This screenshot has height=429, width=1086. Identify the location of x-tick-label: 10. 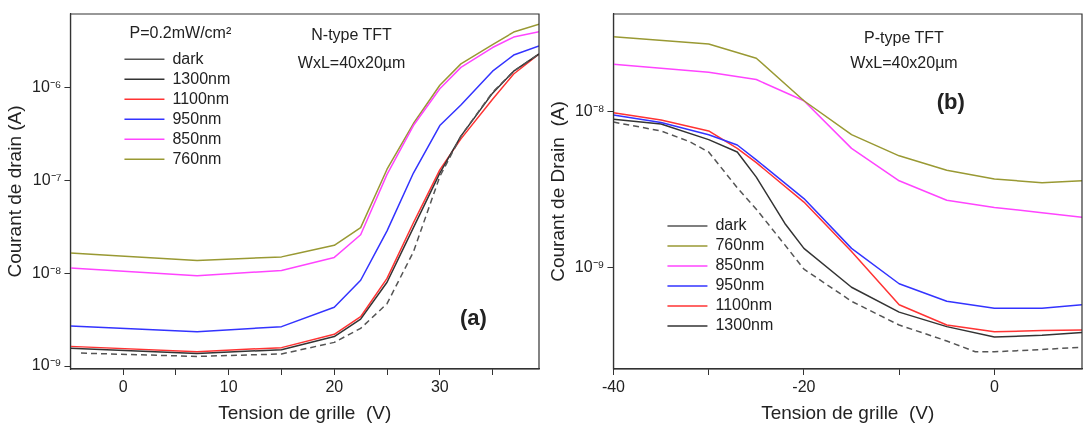
(228, 387).